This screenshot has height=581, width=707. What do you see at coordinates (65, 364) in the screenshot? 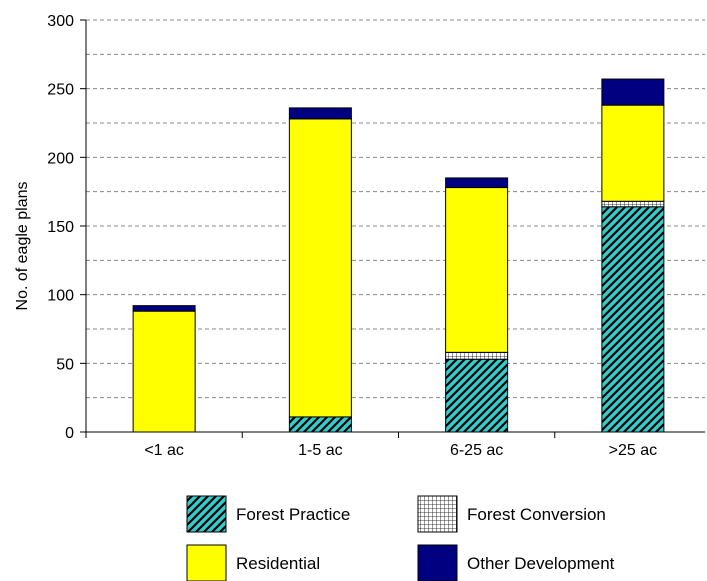
I see `y-tick-label: 50` at bounding box center [65, 364].